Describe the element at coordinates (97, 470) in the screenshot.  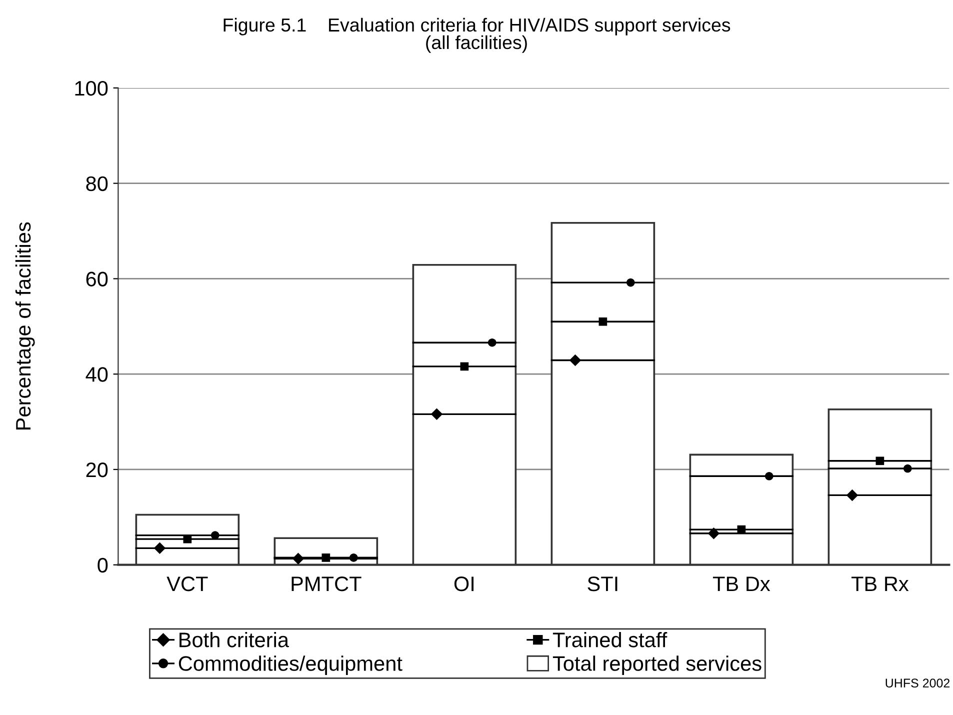
I see `y-tick-label: 20` at that location.